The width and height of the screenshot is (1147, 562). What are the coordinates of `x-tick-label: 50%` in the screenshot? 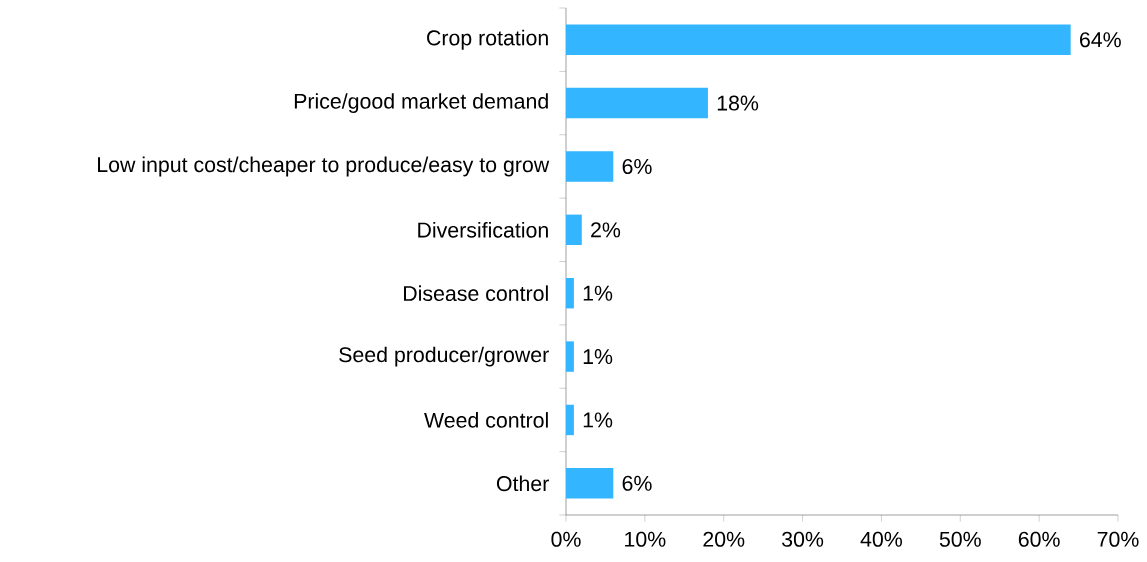 It's located at (960, 539).